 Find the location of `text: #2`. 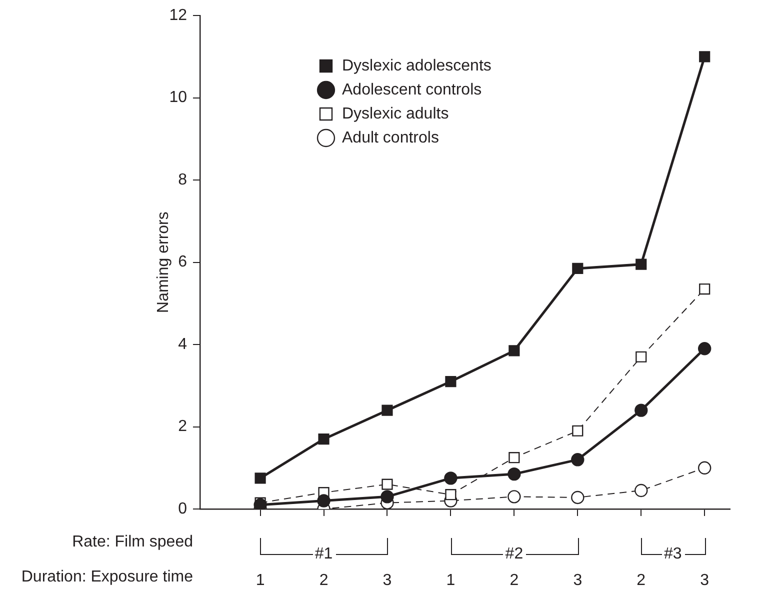

text: #2 is located at coordinates (514, 553).